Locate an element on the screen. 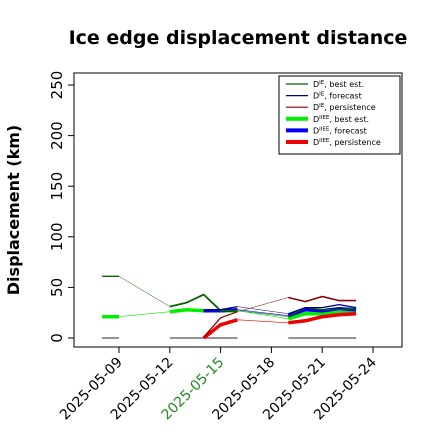 The width and height of the screenshot is (440, 440). series-group is located at coordinates (229, 307).